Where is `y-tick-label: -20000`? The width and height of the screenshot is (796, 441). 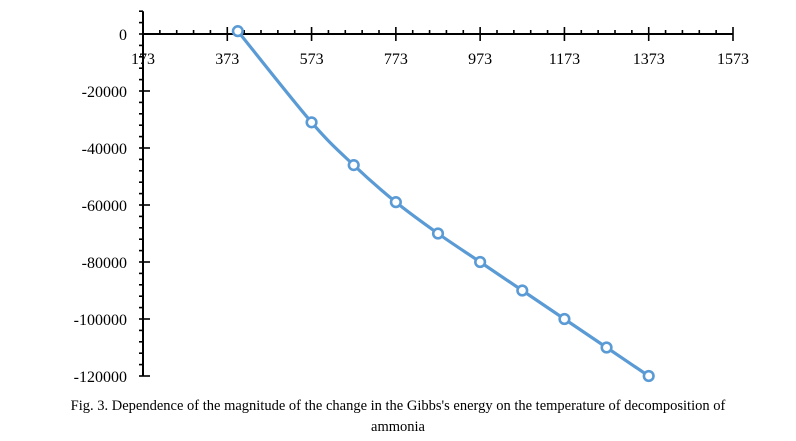
y-tick-label: -20000 is located at coordinates (104, 92).